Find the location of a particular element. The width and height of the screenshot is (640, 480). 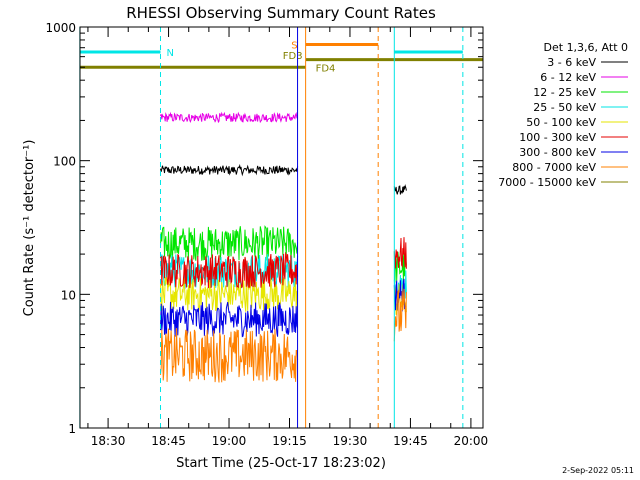

y-tick-label: 100 is located at coordinates (64, 162).